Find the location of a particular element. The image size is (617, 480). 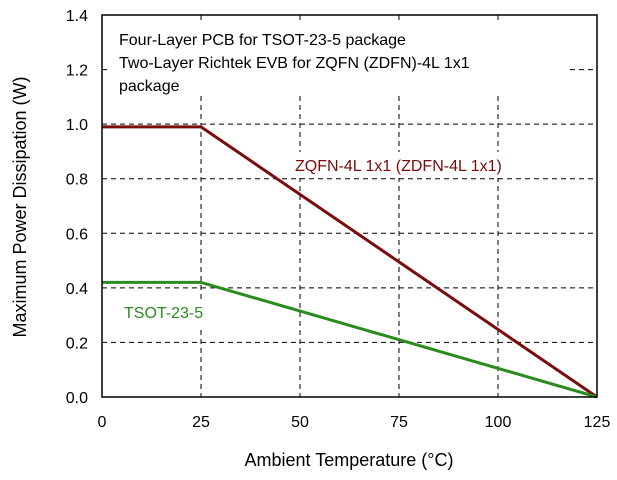

annotation-line-3: package is located at coordinates (149, 86).